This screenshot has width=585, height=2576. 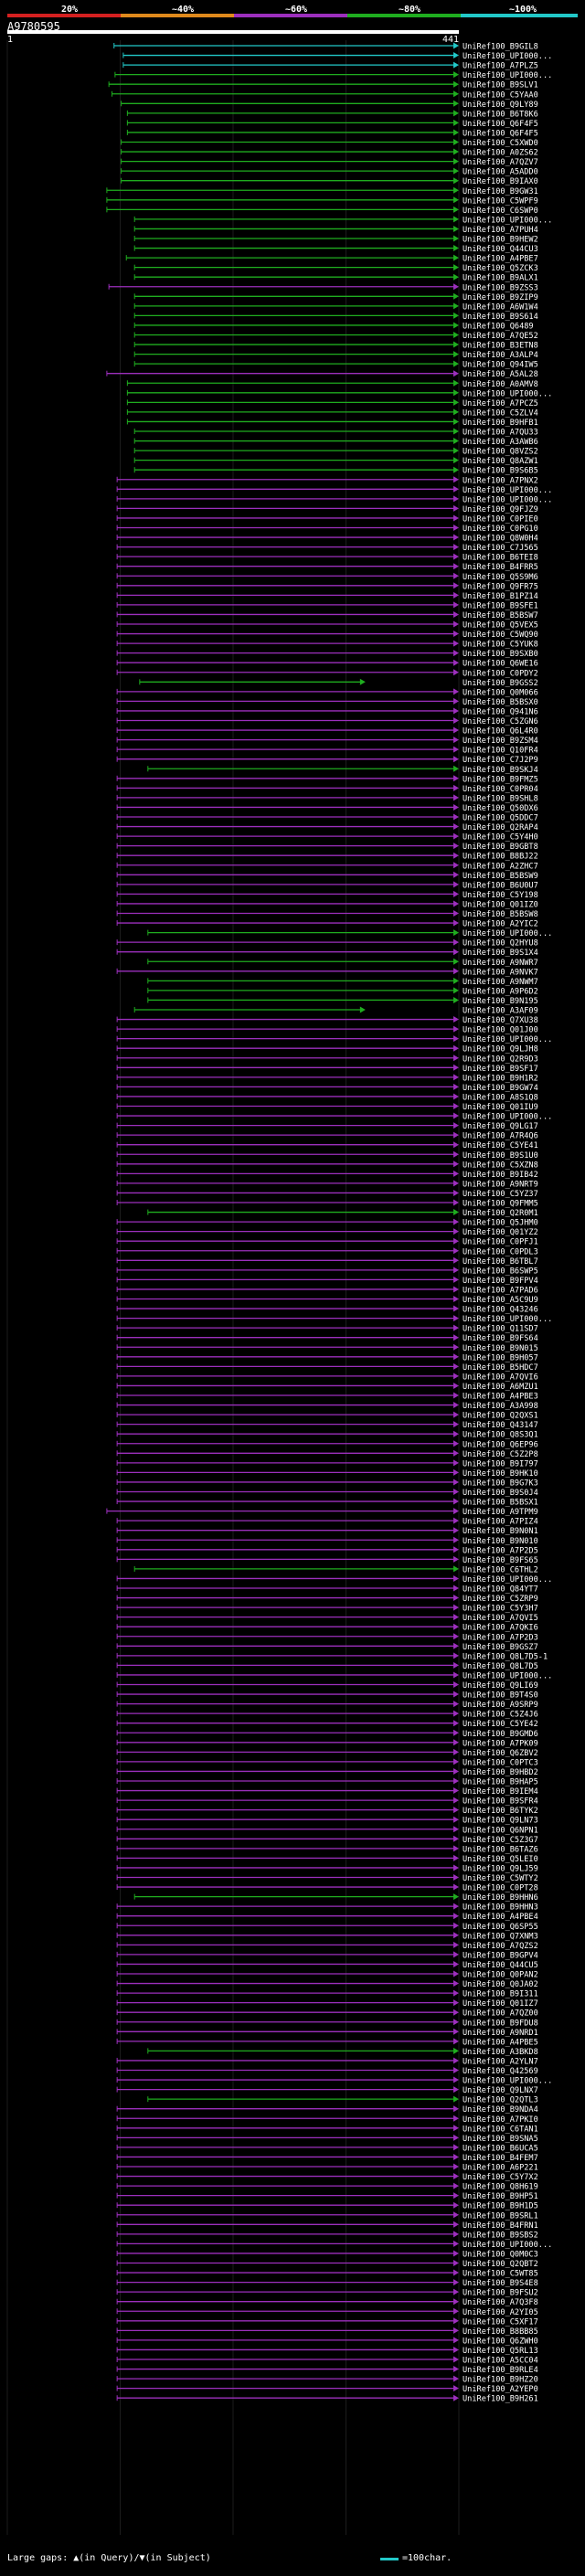 I want to click on hit-row: UniRef100_Q0JA02, so click(x=327, y=1984).